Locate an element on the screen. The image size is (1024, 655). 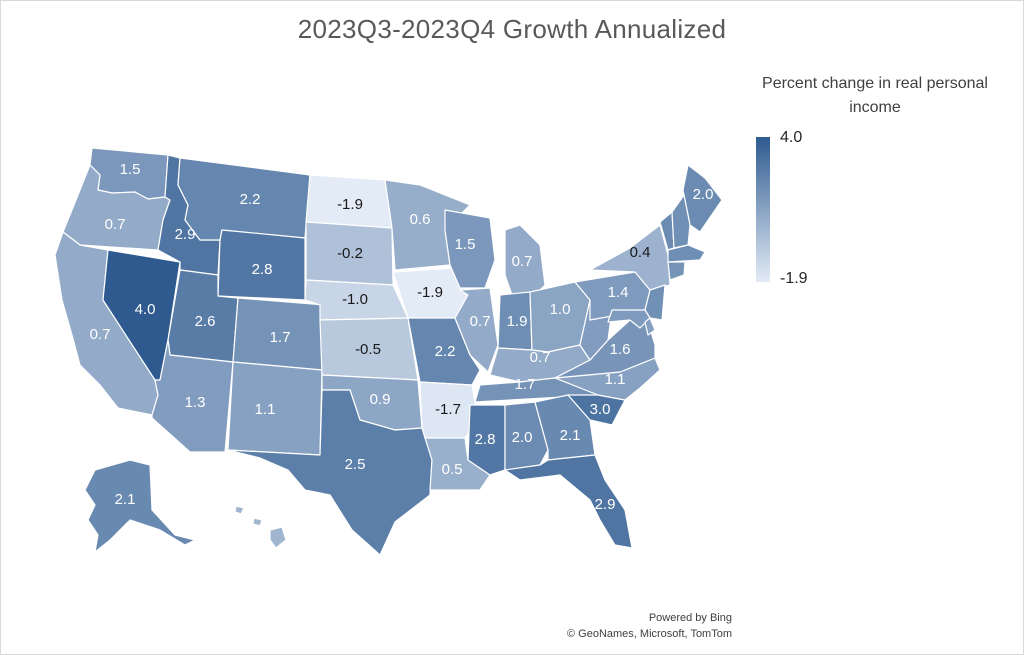
state-label-nc: 1.1 is located at coordinates (615, 379).